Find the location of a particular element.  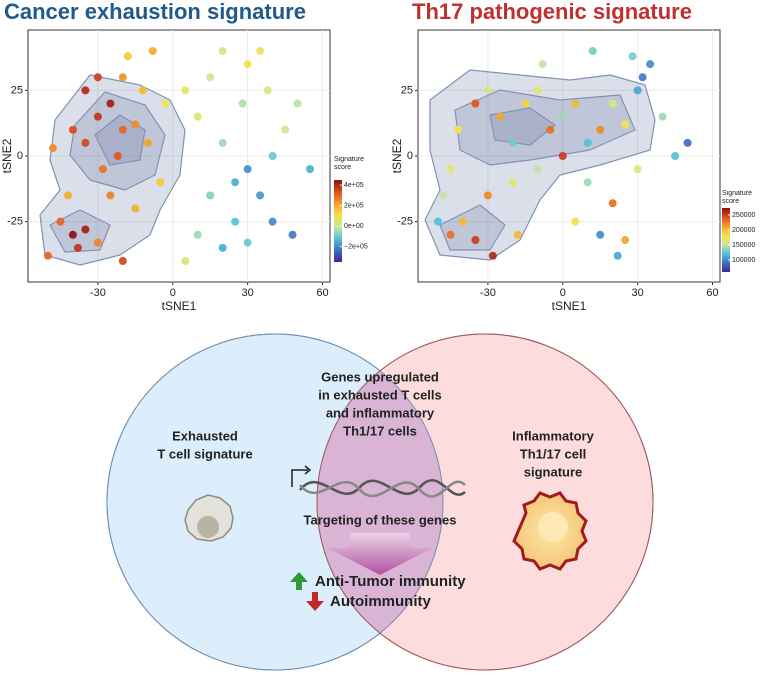

chart-title: Th17 pathogenic signature is located at coordinates (552, 12).